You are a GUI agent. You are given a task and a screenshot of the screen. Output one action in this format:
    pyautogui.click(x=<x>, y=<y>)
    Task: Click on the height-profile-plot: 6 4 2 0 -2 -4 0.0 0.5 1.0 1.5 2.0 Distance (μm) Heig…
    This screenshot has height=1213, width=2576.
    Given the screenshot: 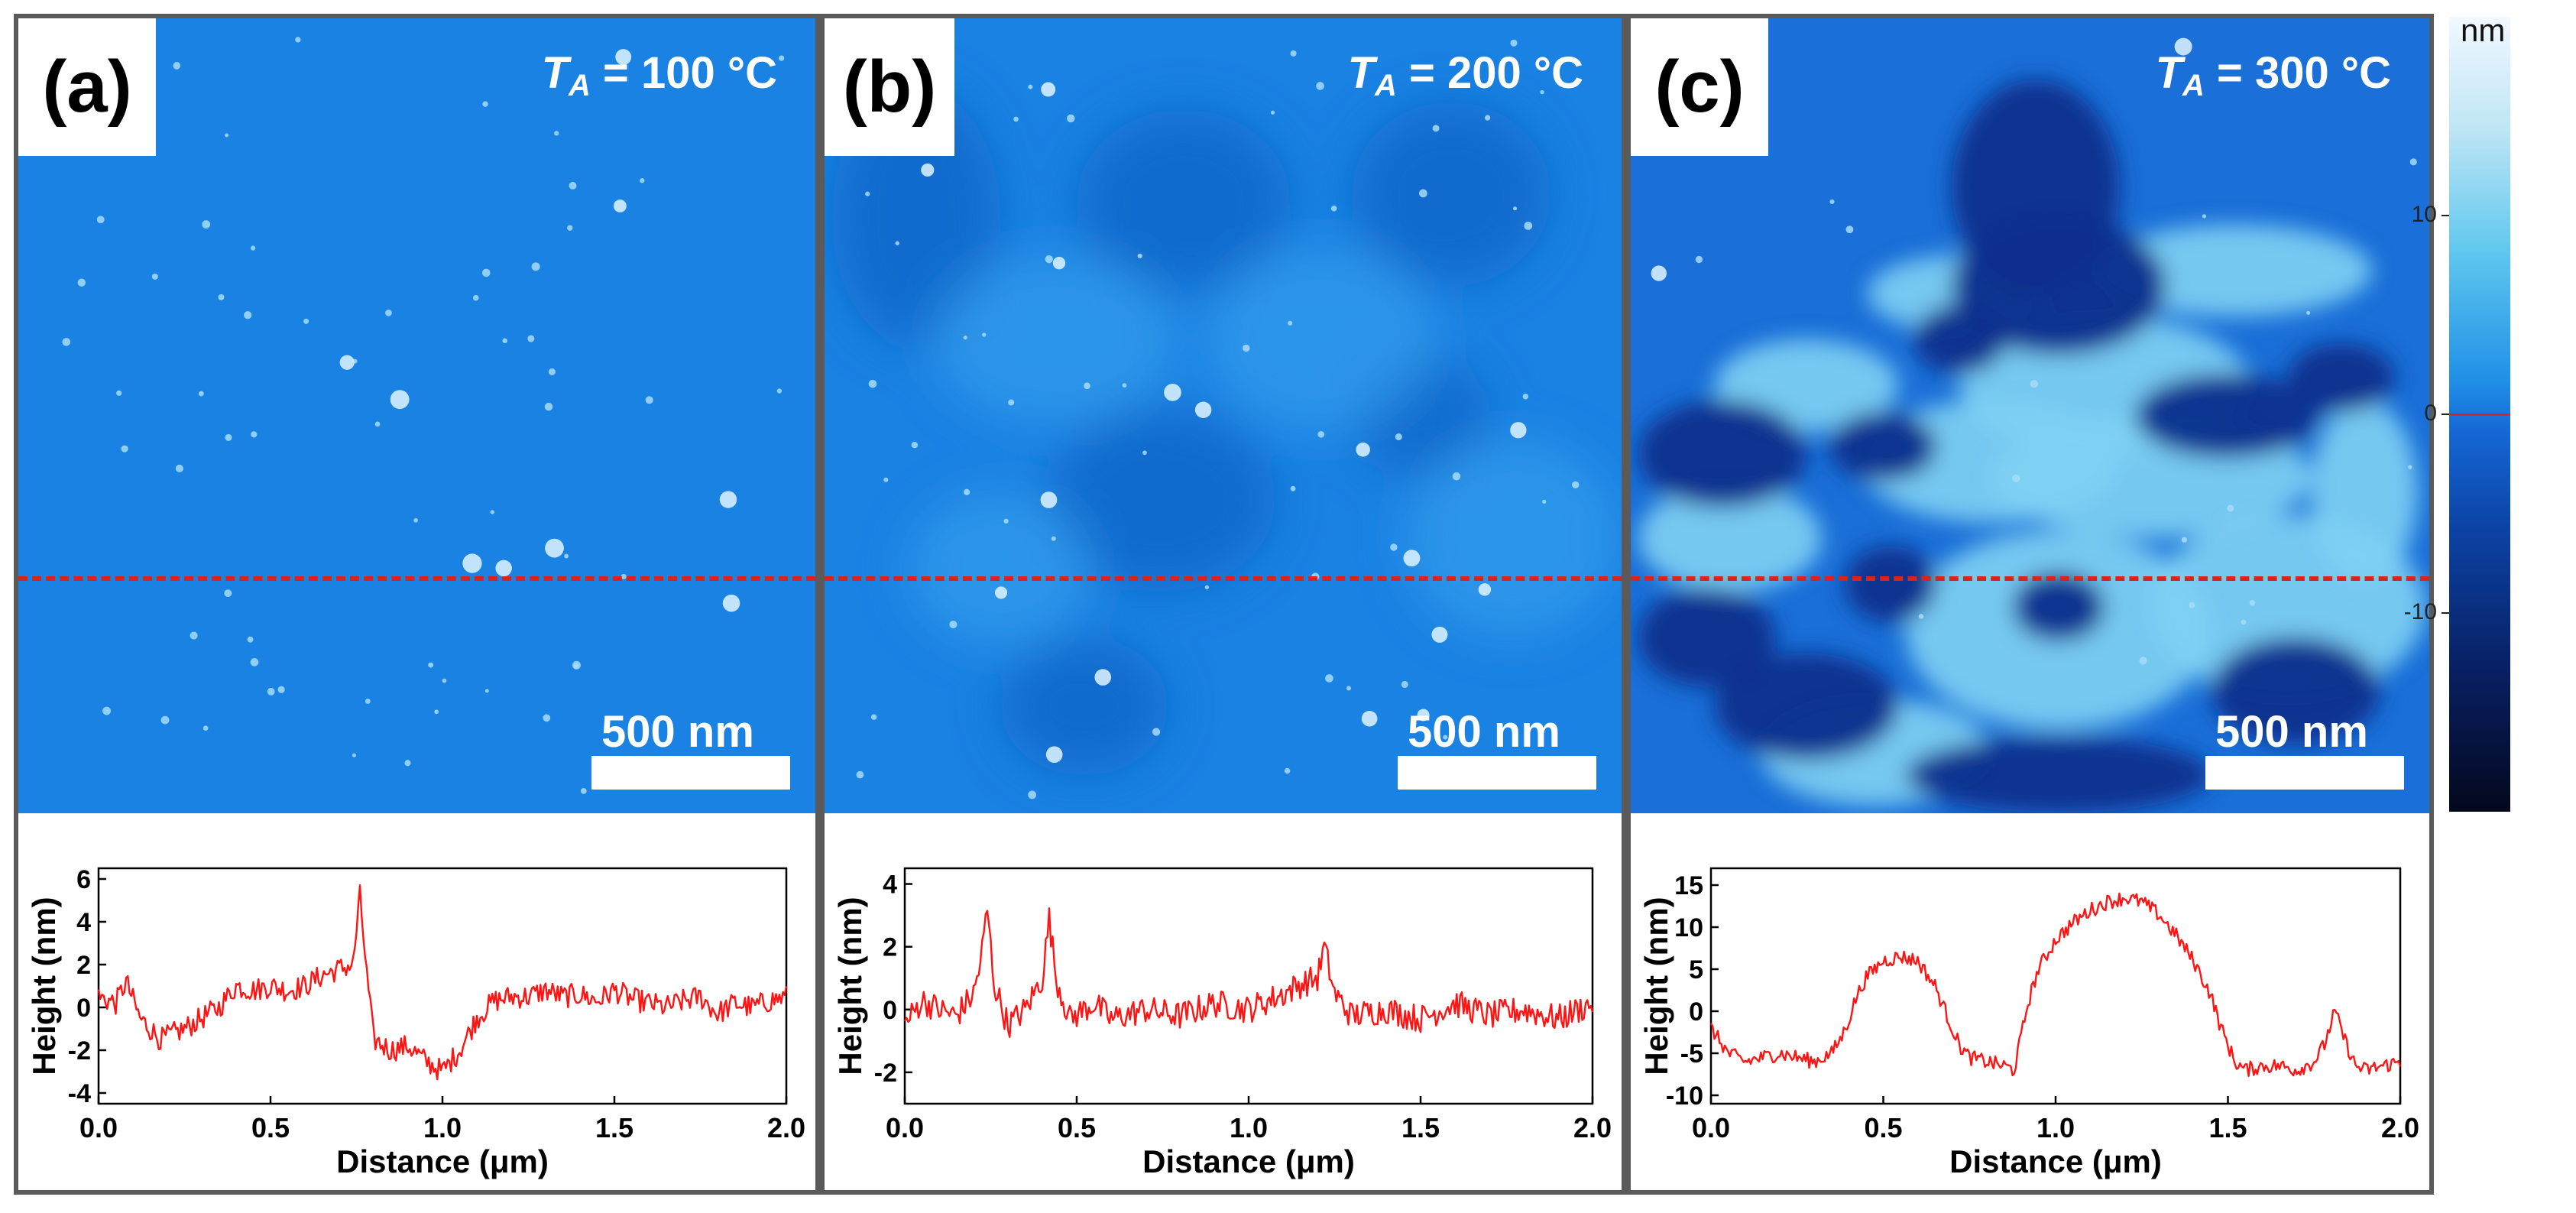 What is the action you would take?
    pyautogui.click(x=416, y=1022)
    